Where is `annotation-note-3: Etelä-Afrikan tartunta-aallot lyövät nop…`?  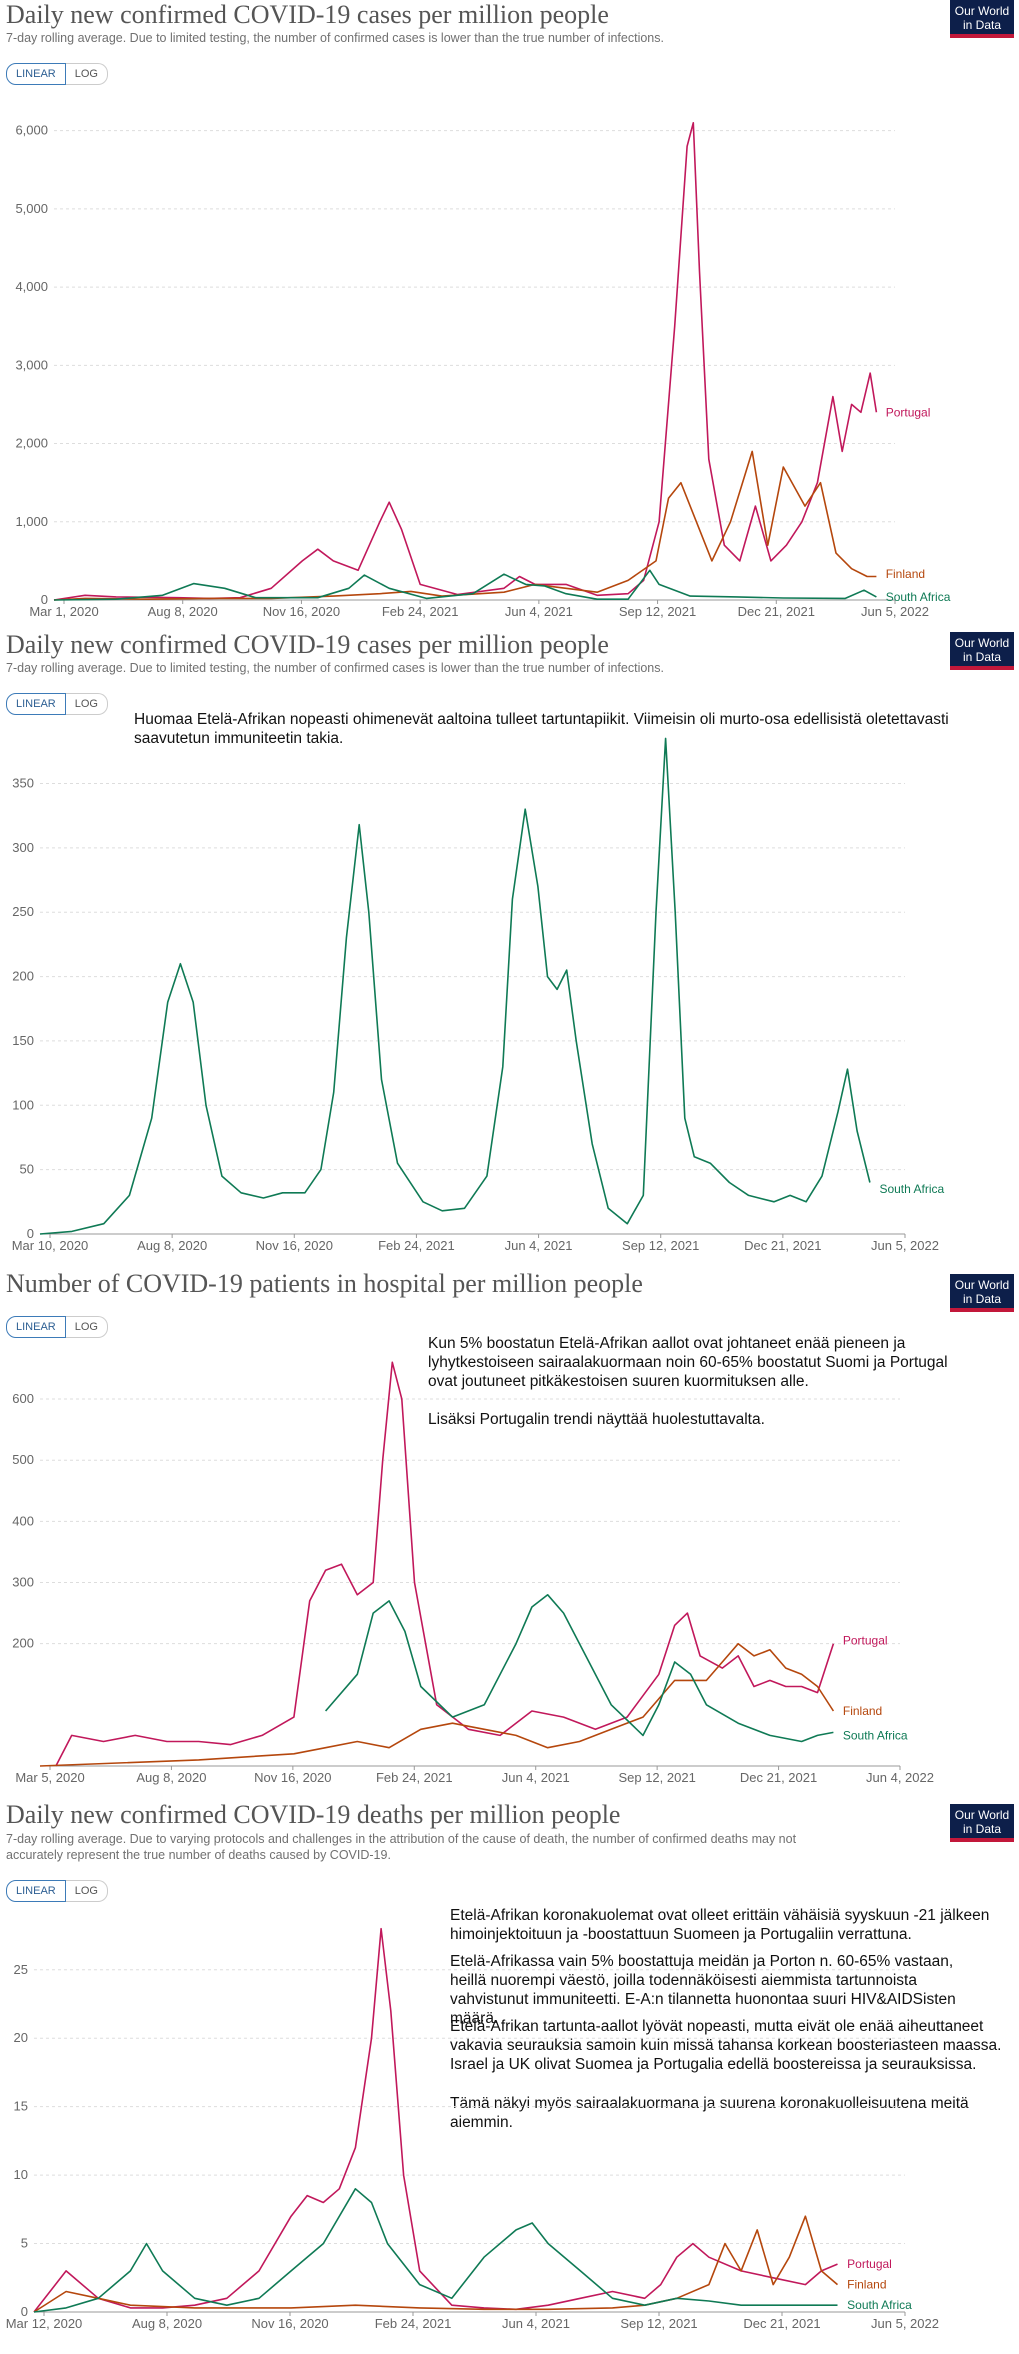
annotation-note-3: Etelä-Afrikan tartunta-aallot lyövät nop… is located at coordinates (726, 2045).